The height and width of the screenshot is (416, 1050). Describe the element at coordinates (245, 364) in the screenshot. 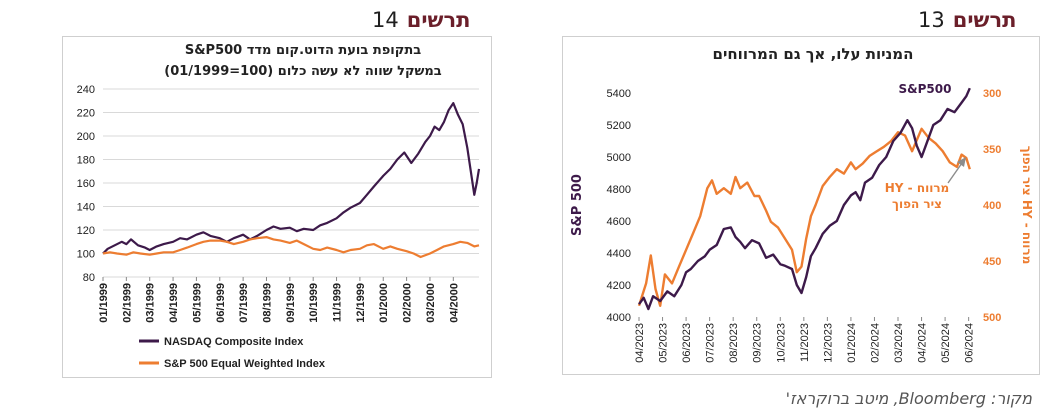

I see `legend-label: S&P 500 Equal Weighted Index` at that location.